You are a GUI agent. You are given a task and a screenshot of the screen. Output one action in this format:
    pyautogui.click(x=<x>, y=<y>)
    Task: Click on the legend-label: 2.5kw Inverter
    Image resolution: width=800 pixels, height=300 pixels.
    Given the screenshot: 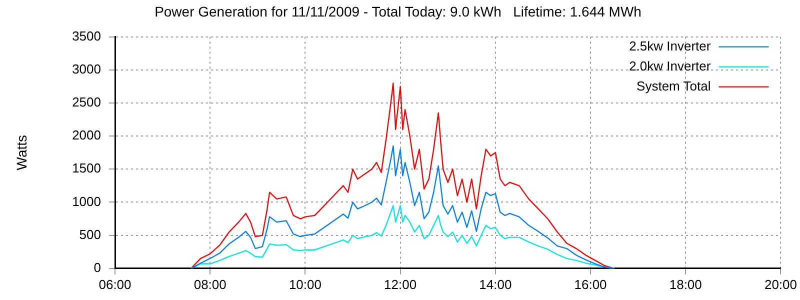 What is the action you would take?
    pyautogui.click(x=670, y=46)
    